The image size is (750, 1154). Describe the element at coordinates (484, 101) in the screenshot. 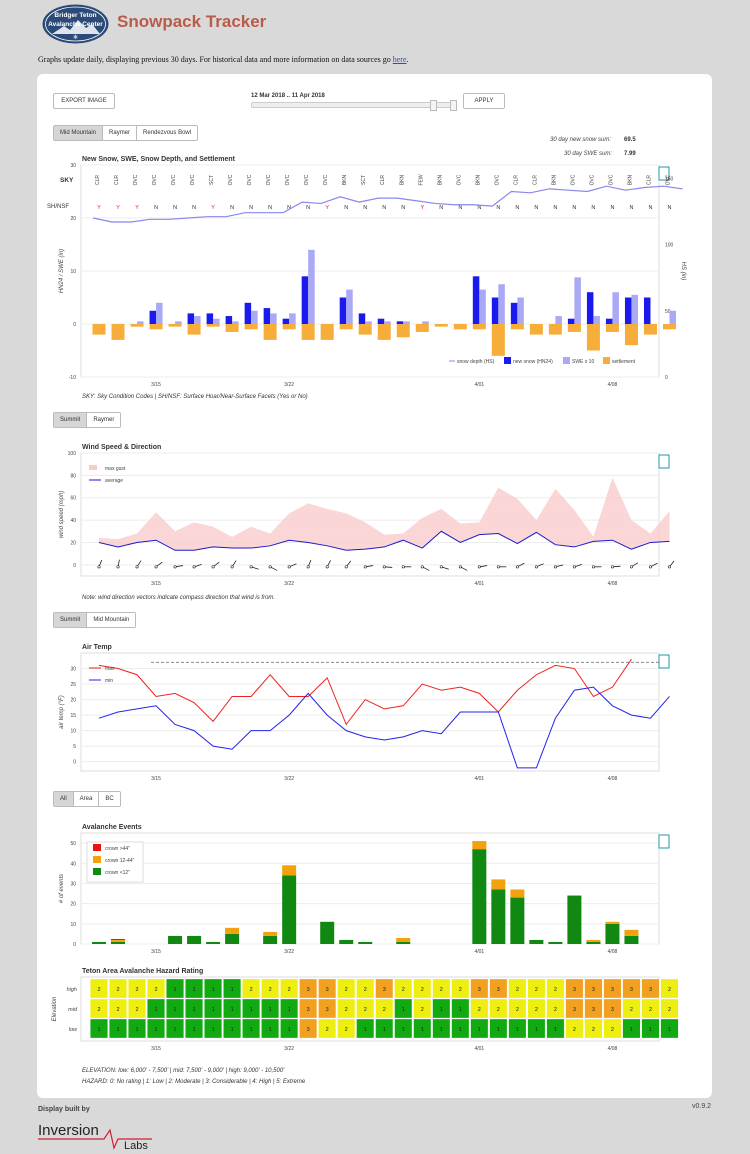

I see `apply-button: APPLY` at that location.